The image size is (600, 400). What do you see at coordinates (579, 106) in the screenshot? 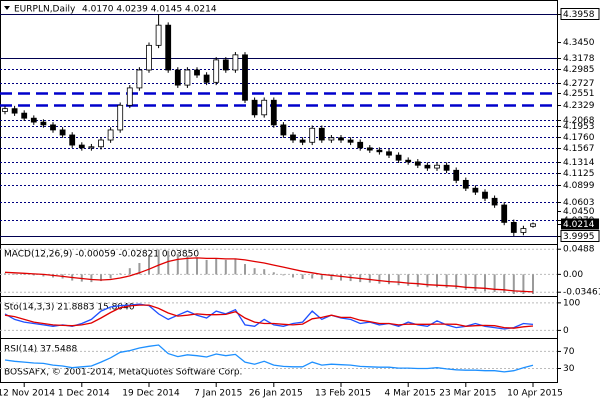
I see `level-label: 4.2329` at bounding box center [579, 106].